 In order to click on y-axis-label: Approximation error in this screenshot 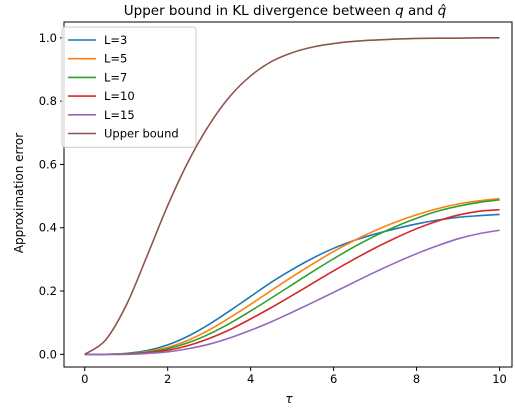, I will do `click(19, 193)`.